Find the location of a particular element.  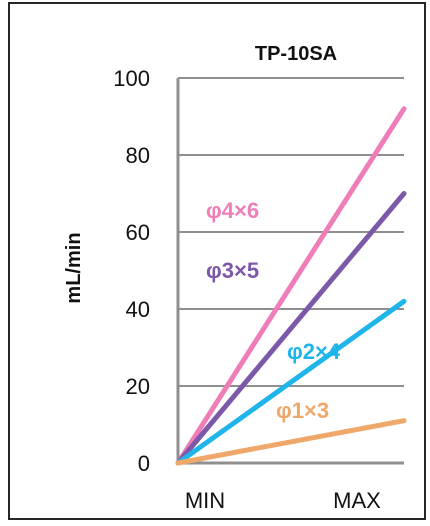

y-tick-label: 0 is located at coordinates (144, 463).